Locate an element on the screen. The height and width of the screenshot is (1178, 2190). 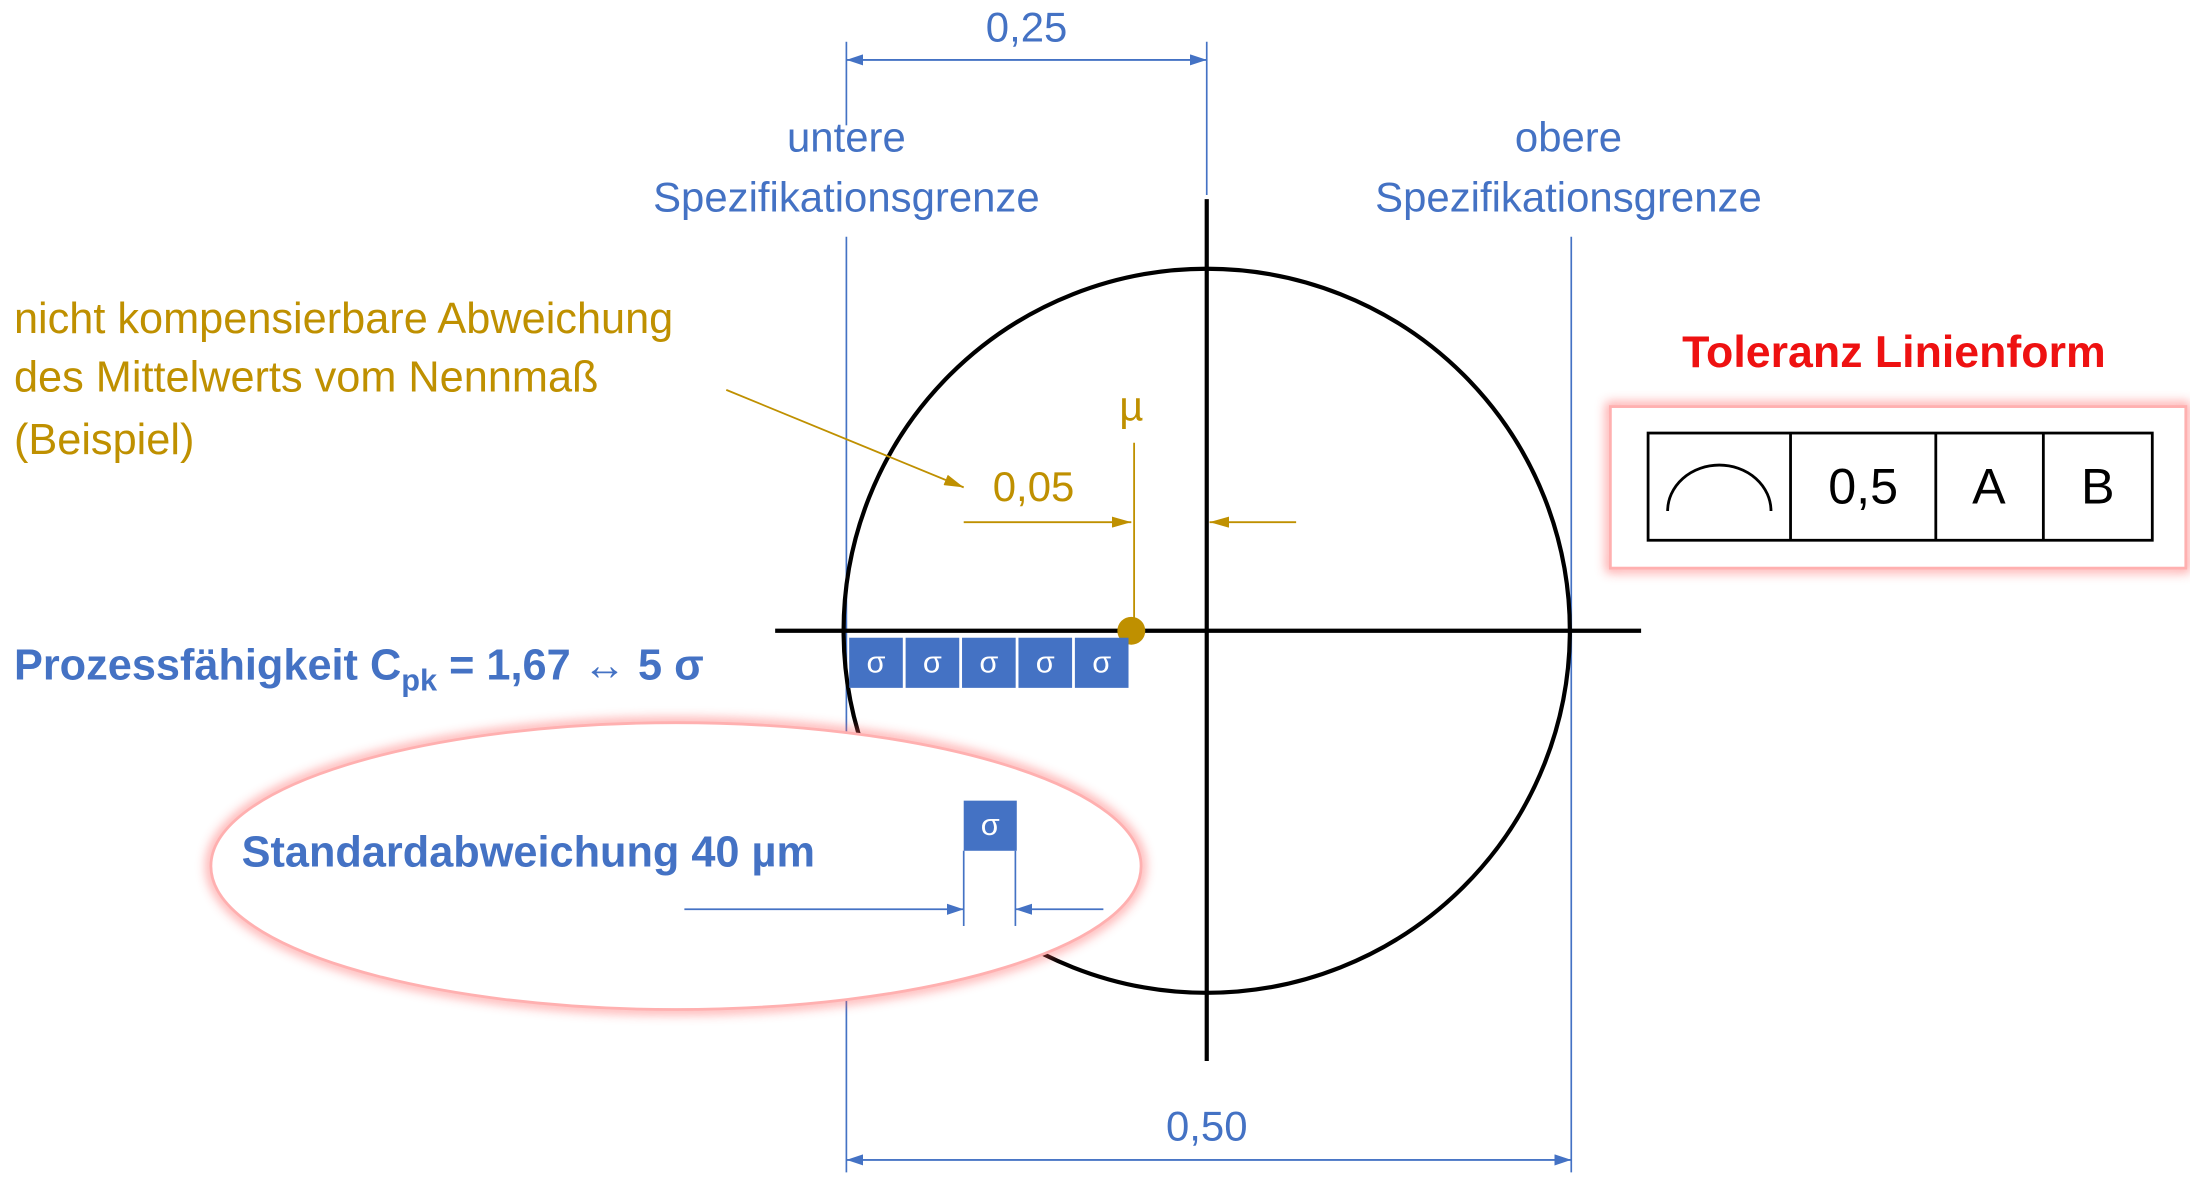
highlight is located at coordinates (676, 866).